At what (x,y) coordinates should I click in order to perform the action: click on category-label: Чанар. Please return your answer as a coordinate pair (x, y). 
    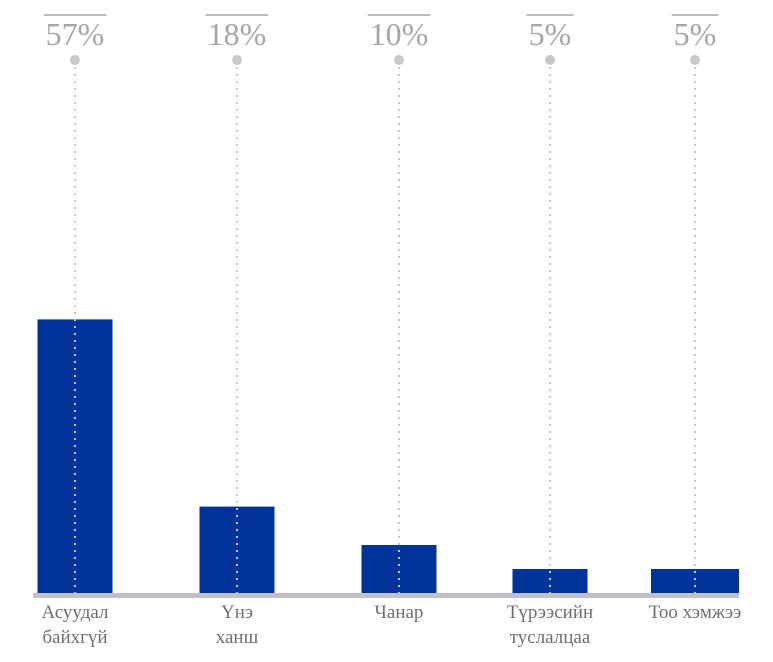
    Looking at the image, I should click on (399, 612).